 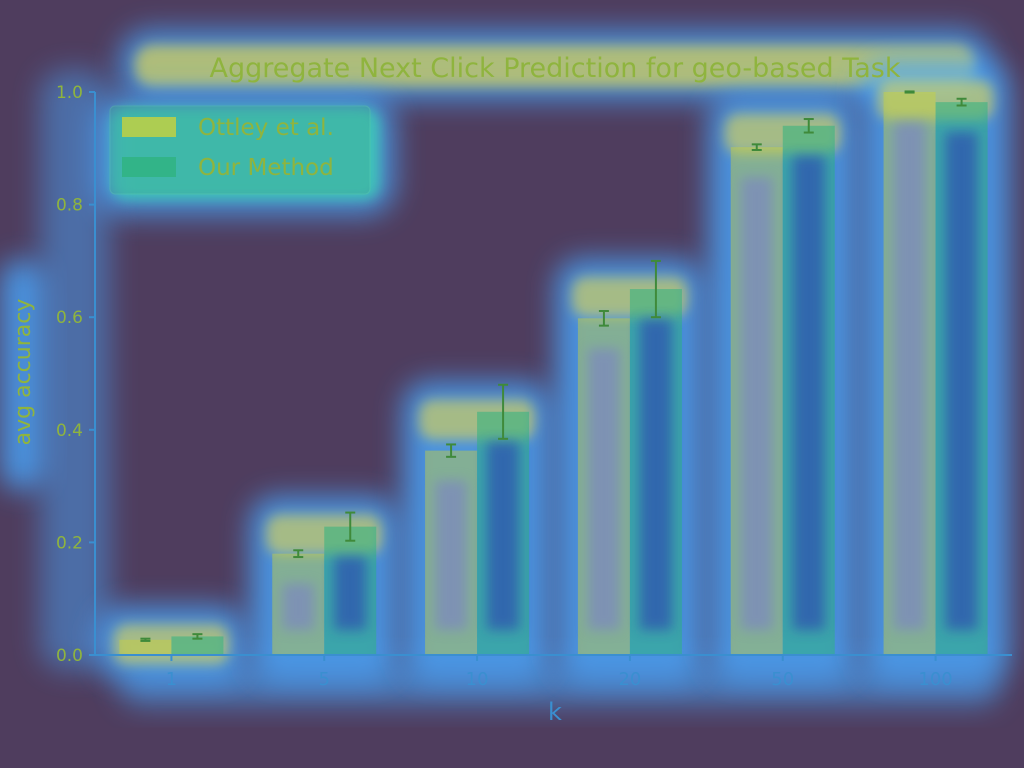 I want to click on y-tick-label: 0.0, so click(x=69, y=656).